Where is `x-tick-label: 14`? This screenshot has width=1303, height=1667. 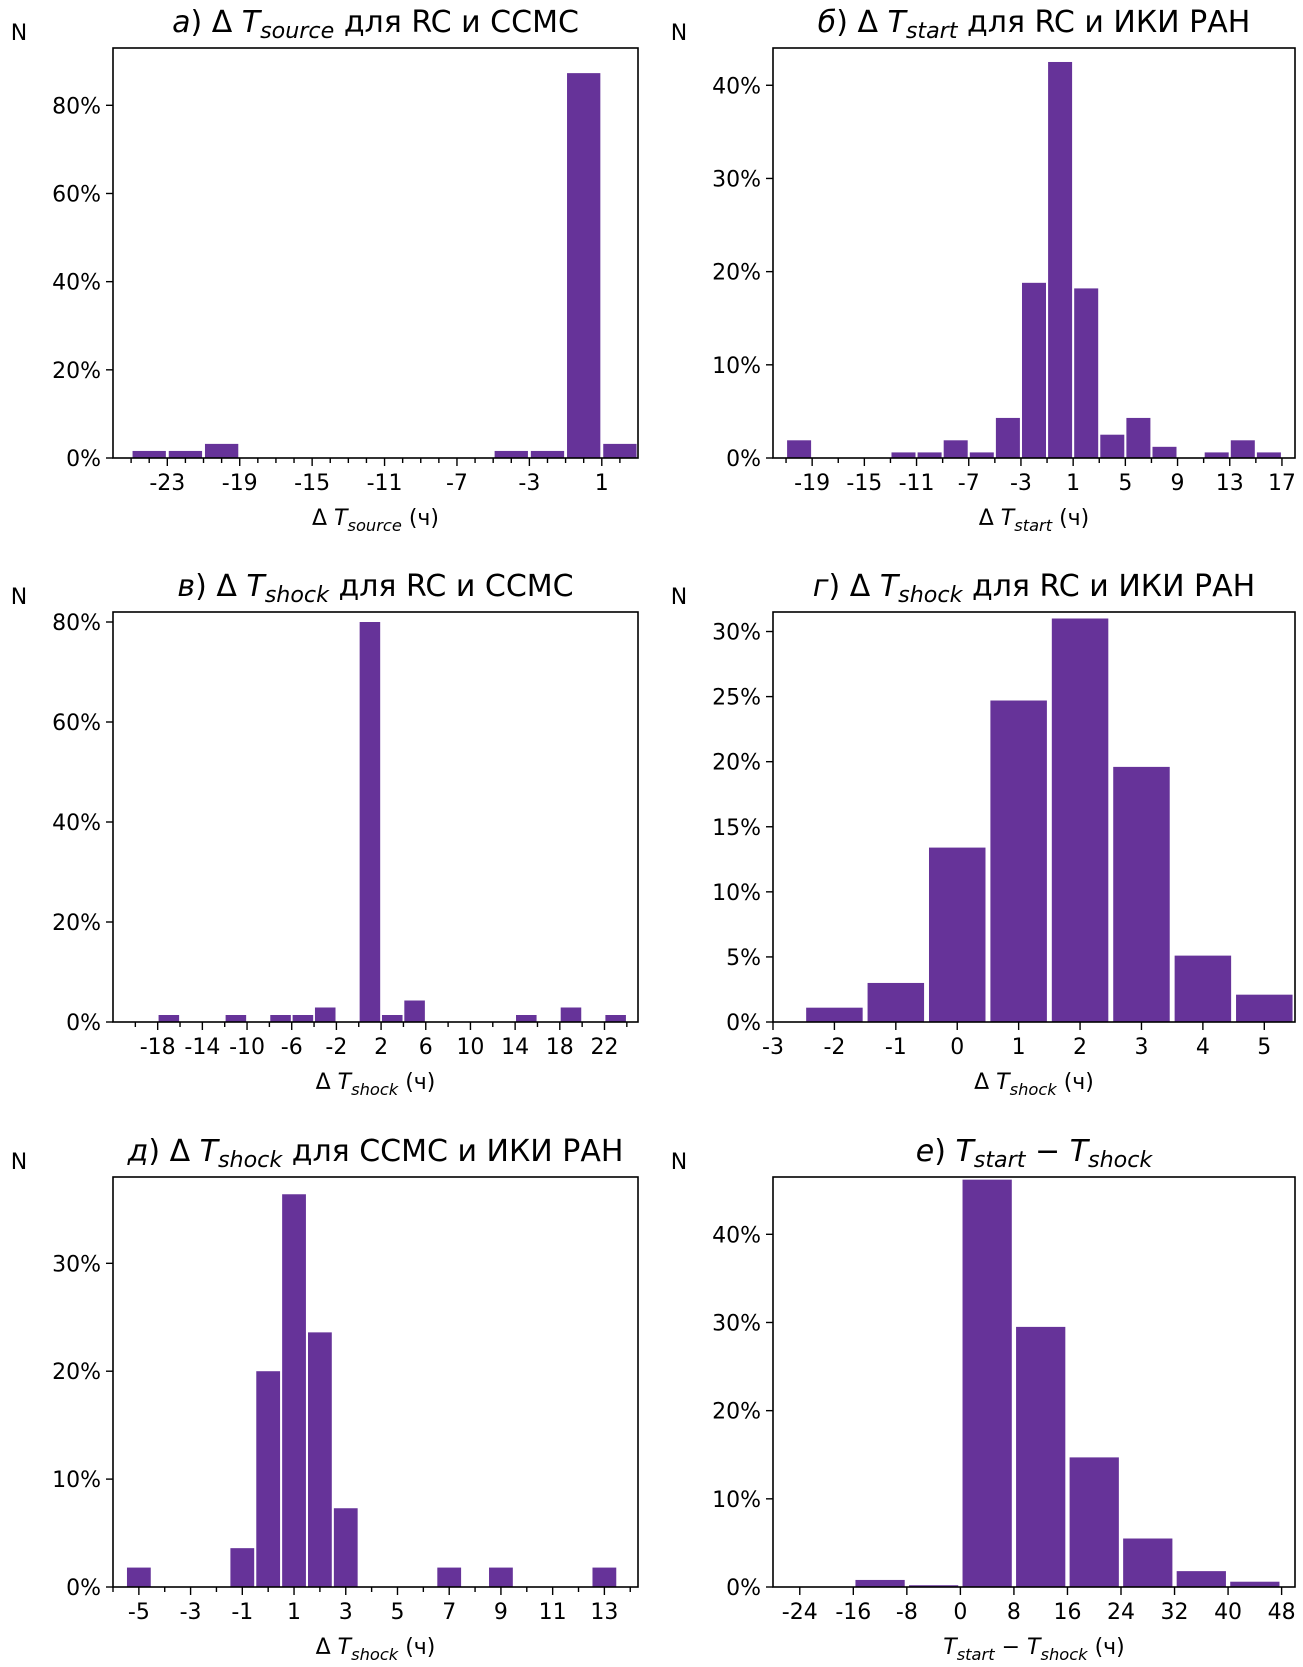
x-tick-label: 14 is located at coordinates (515, 1047).